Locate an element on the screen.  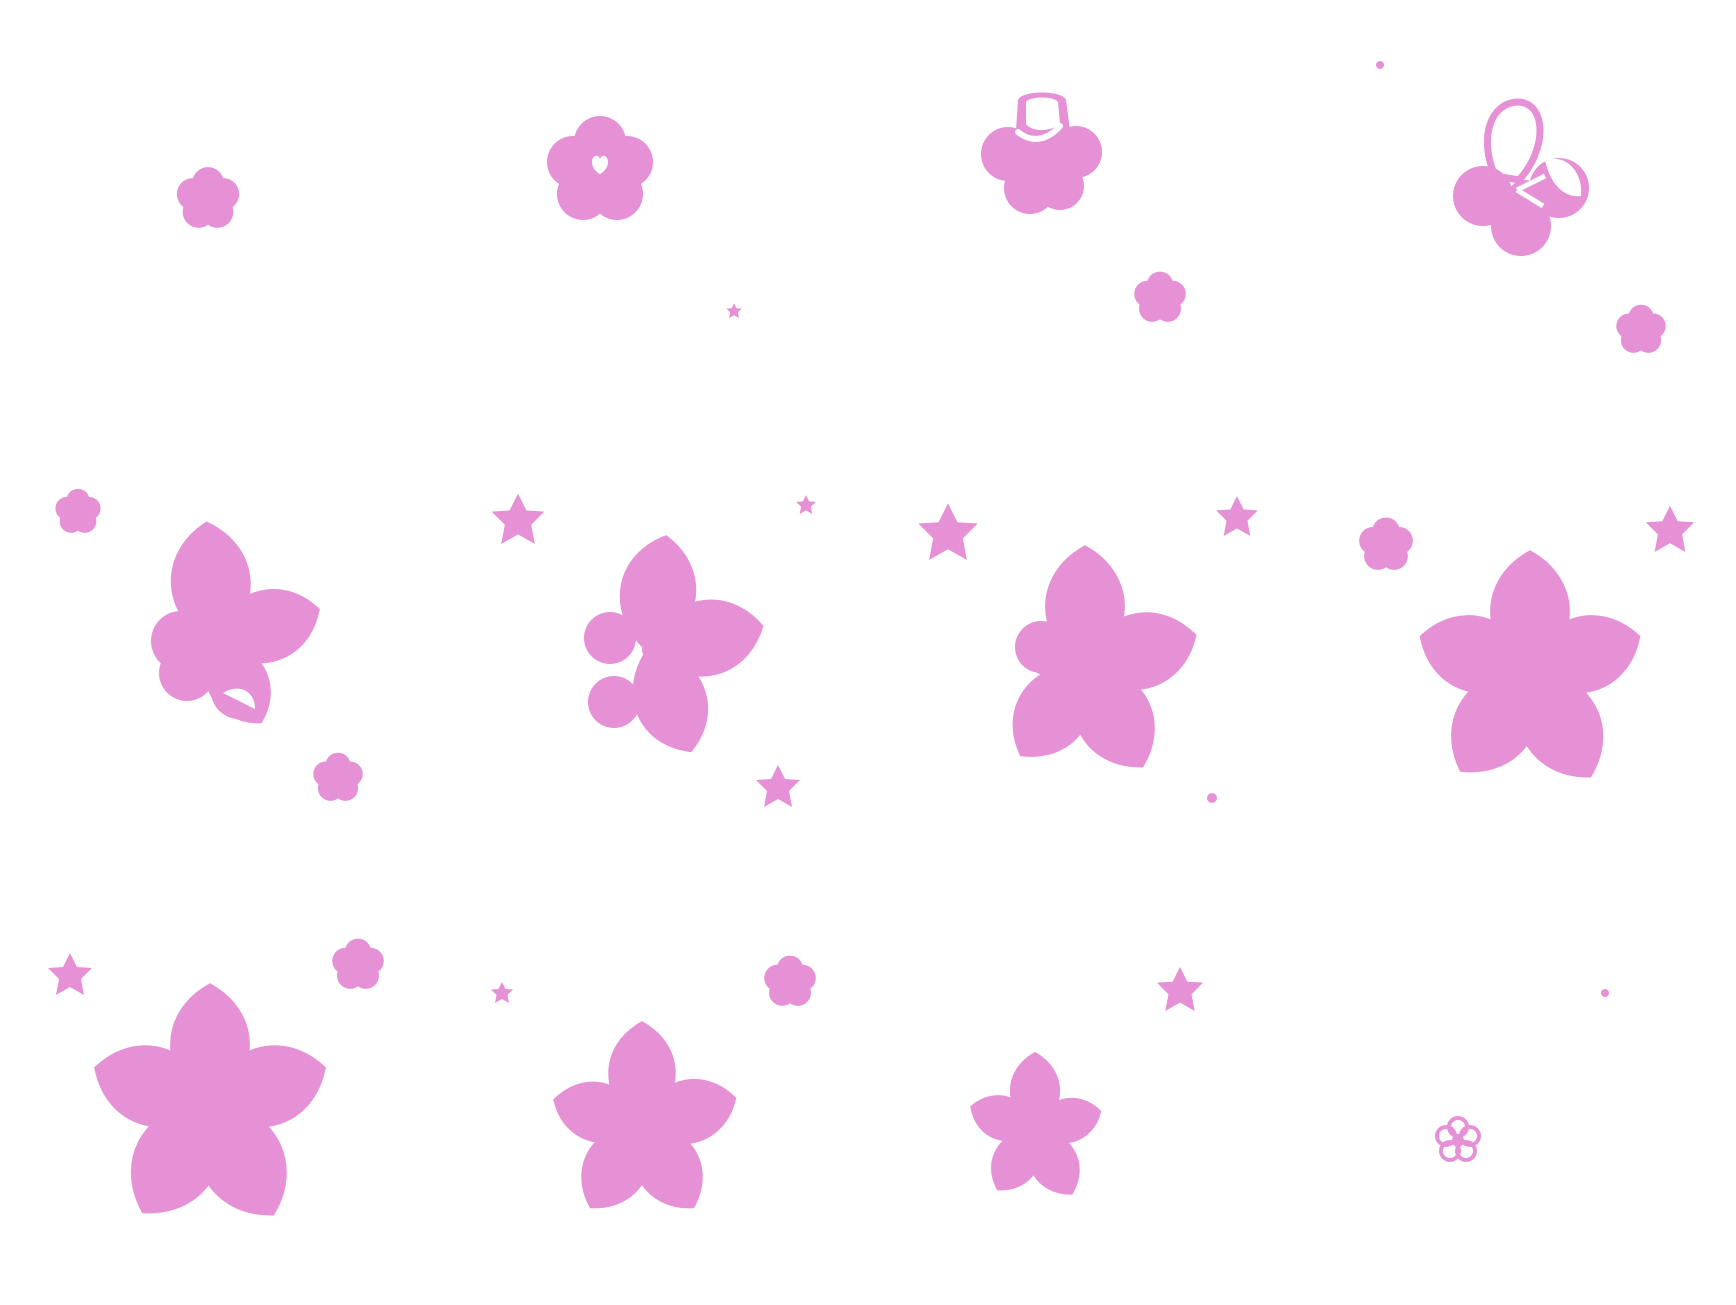
outline-flower-tiny is located at coordinates (1458, 1139).